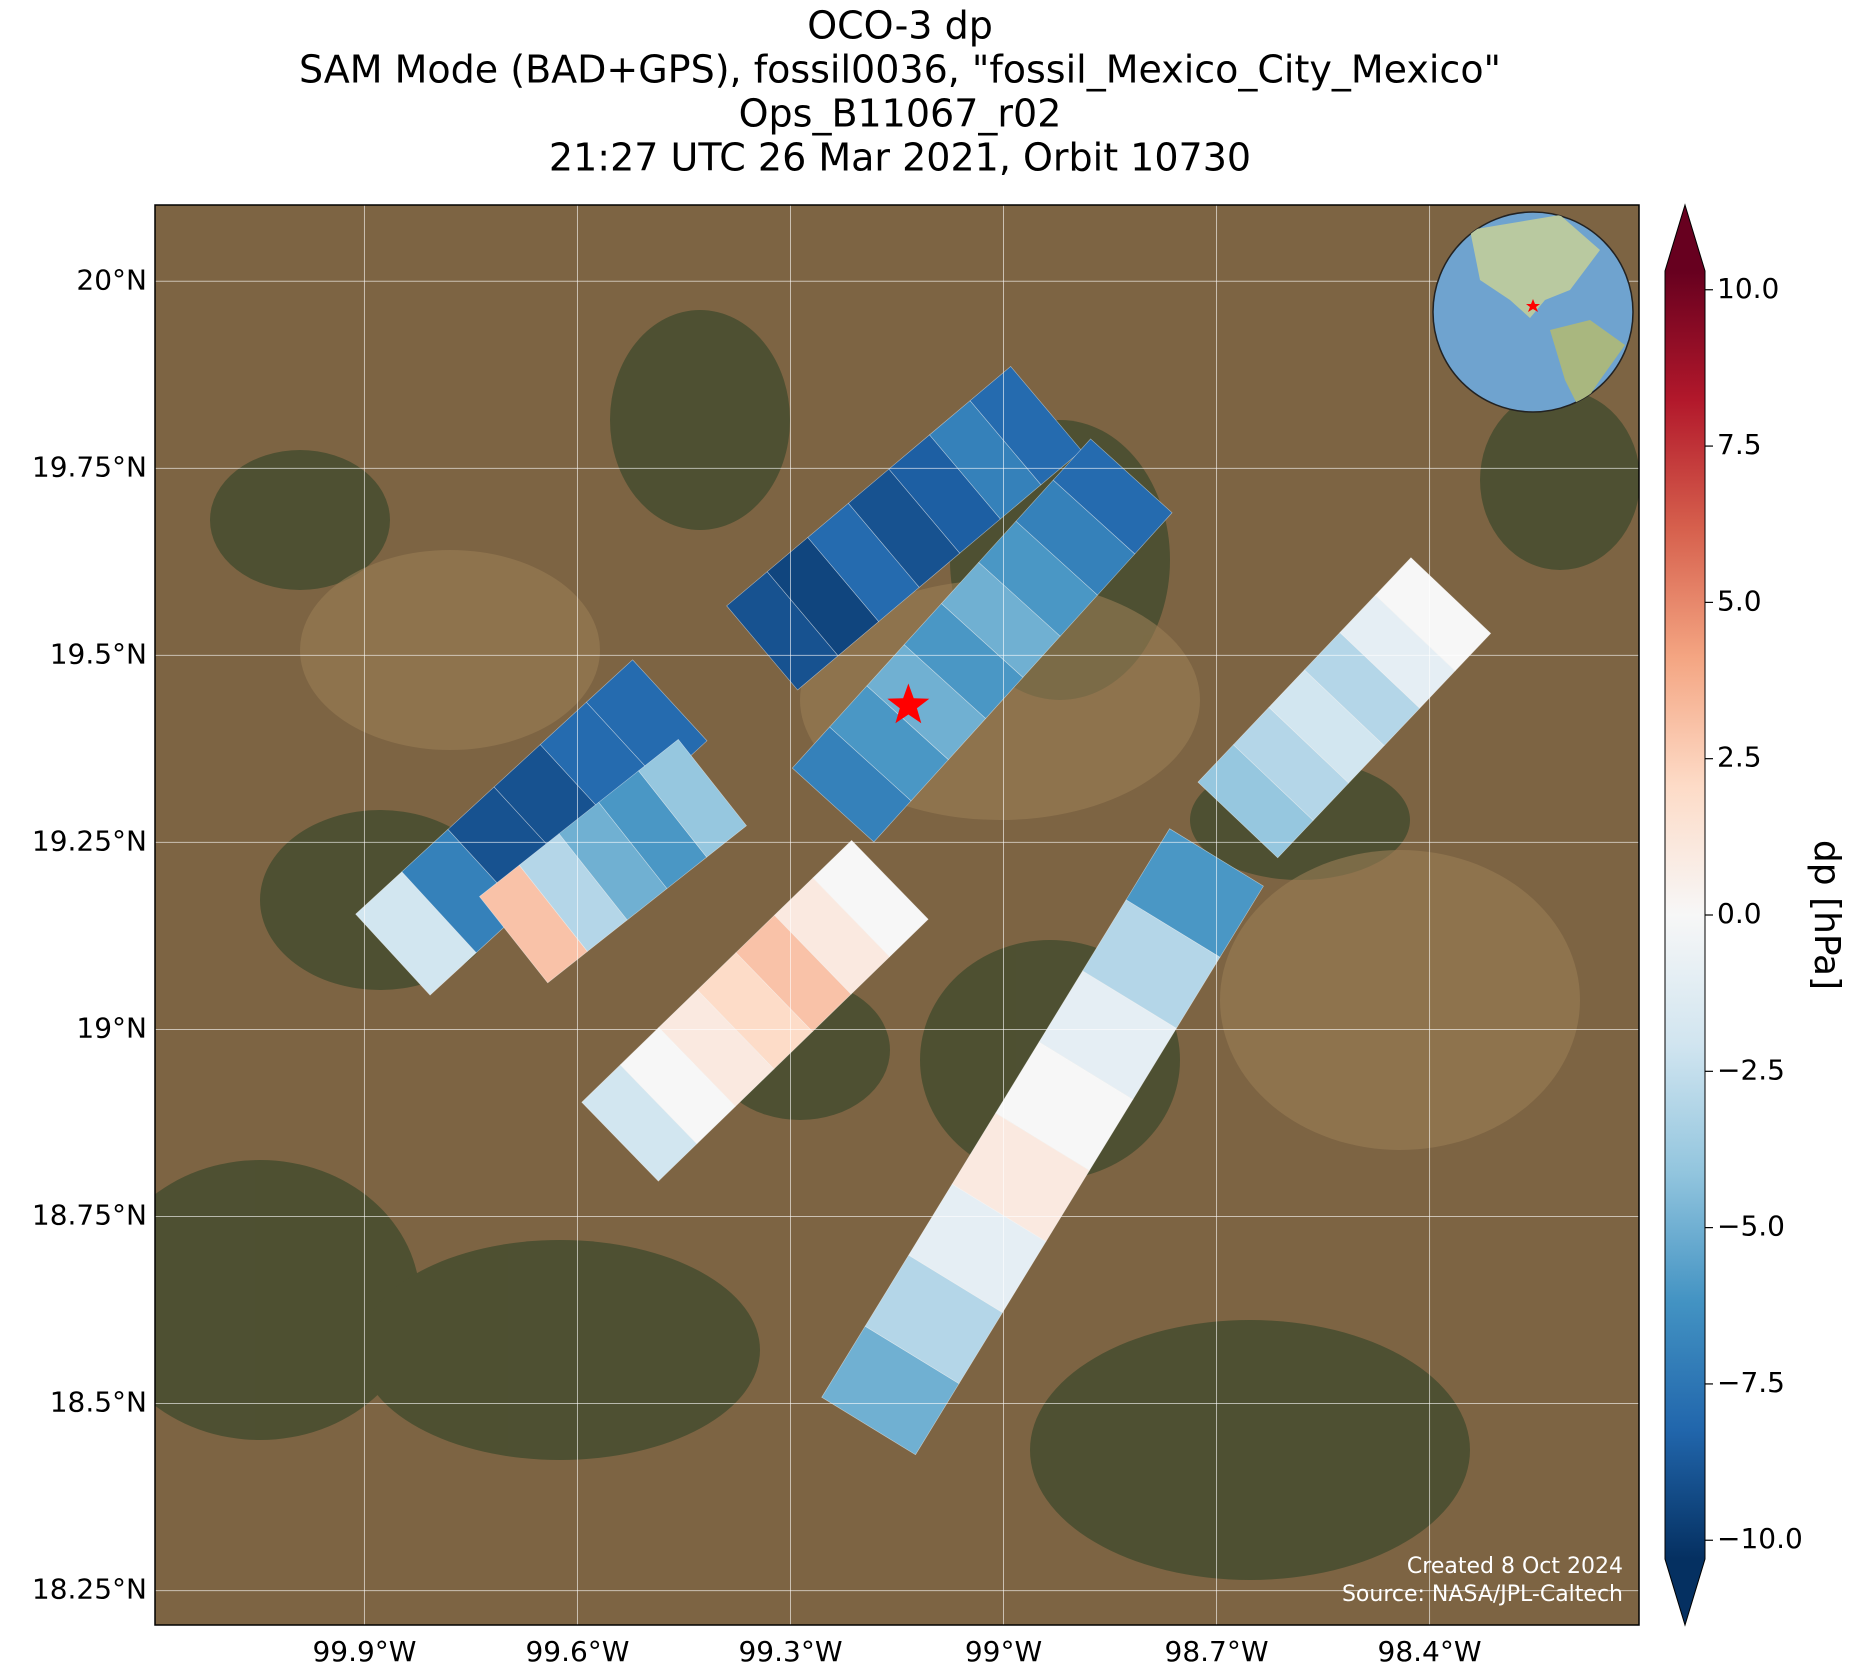 The image size is (1866, 1676). What do you see at coordinates (111, 279) in the screenshot?
I see `y-tick-label: 20°N` at bounding box center [111, 279].